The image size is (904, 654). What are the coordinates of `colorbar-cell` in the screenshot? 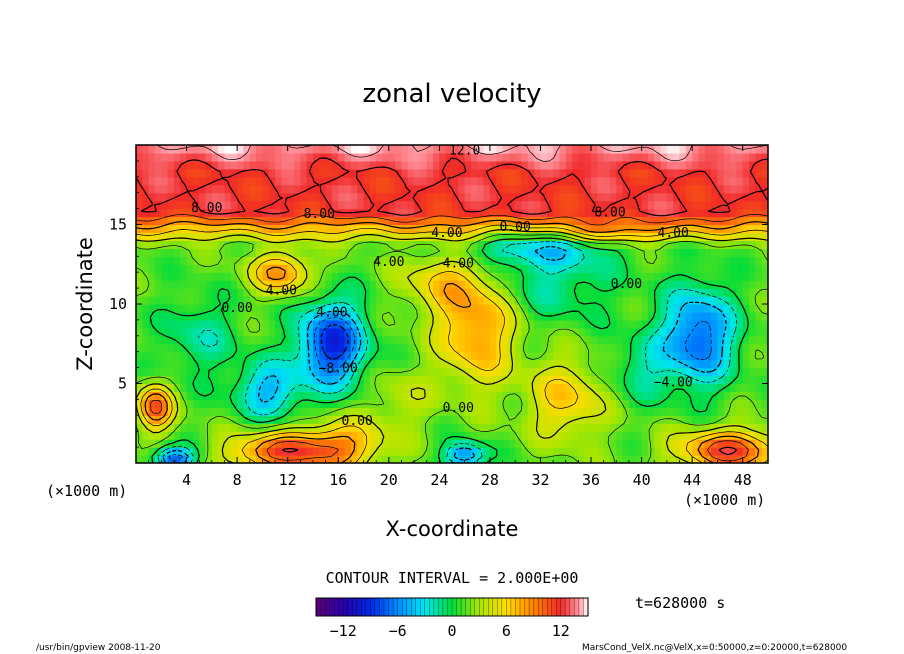 It's located at (364, 607).